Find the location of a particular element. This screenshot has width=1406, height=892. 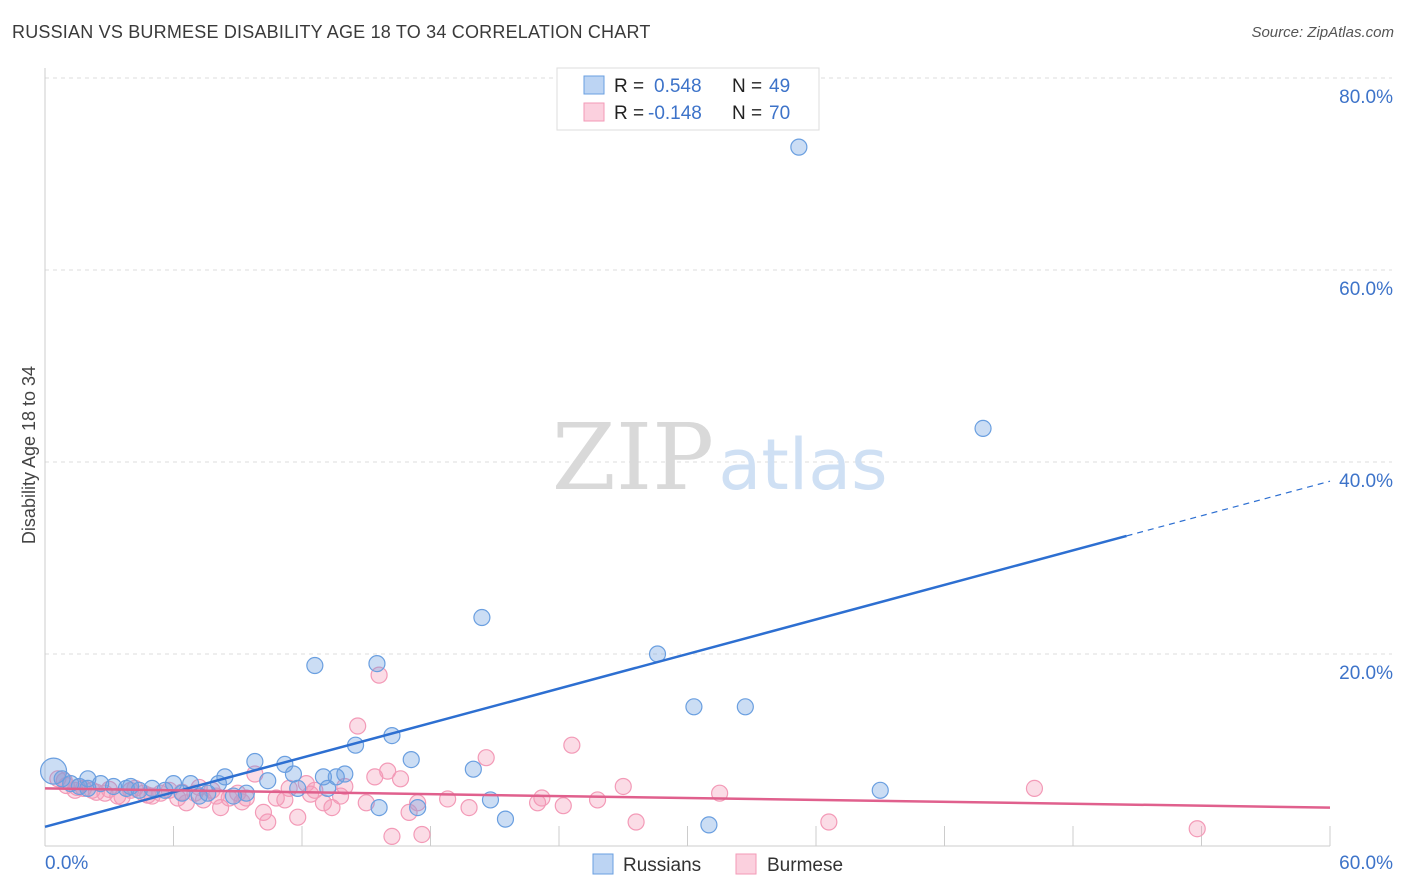

legend-russians-n-value: 49 is located at coordinates (779, 86).